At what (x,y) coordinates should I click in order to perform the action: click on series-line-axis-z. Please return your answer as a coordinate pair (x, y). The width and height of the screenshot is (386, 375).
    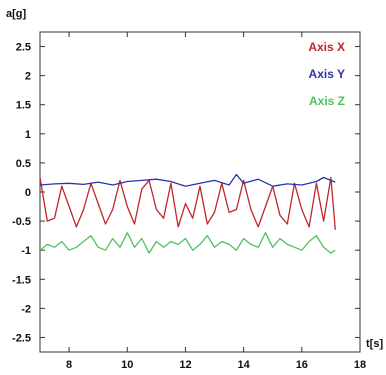
    Looking at the image, I should click on (187, 243).